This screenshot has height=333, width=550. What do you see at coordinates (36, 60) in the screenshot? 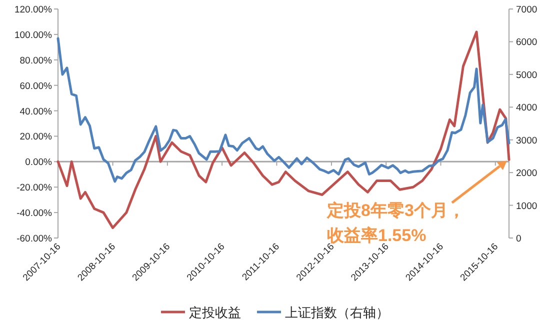
I see `y-tick-label: 80.00%` at bounding box center [36, 60].